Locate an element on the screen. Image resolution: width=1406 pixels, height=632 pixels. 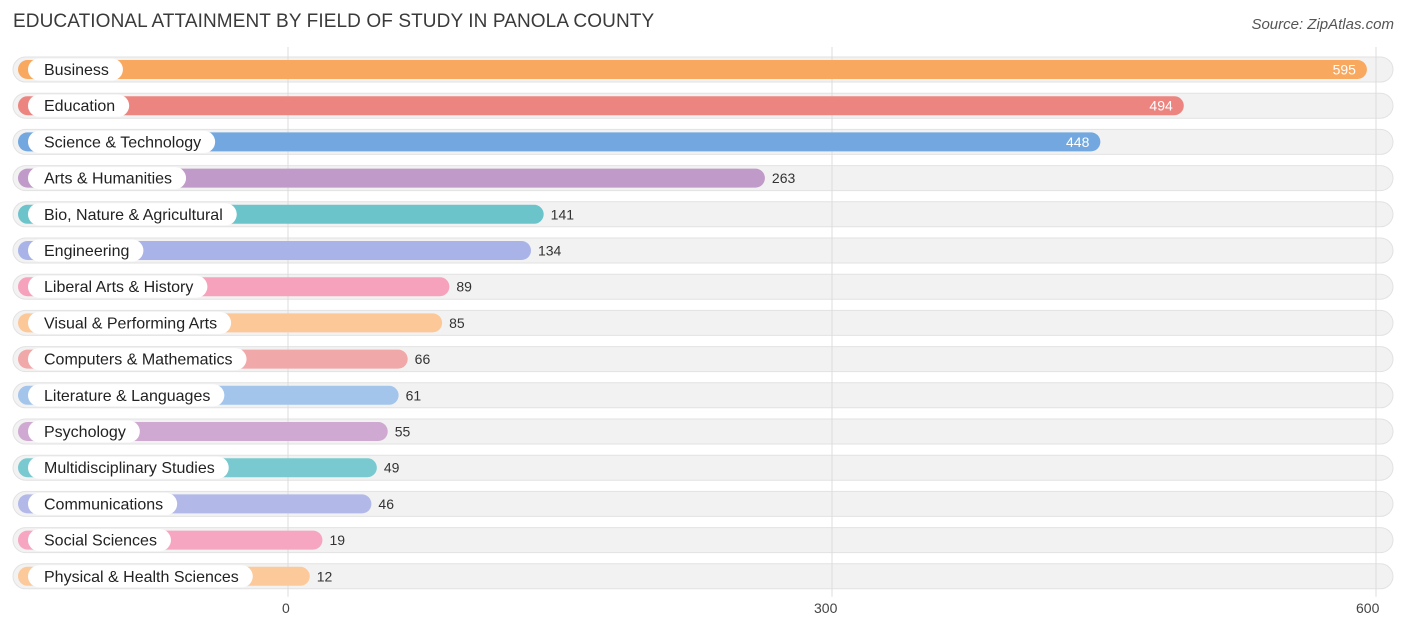
value-label: 85 is located at coordinates (457, 323).